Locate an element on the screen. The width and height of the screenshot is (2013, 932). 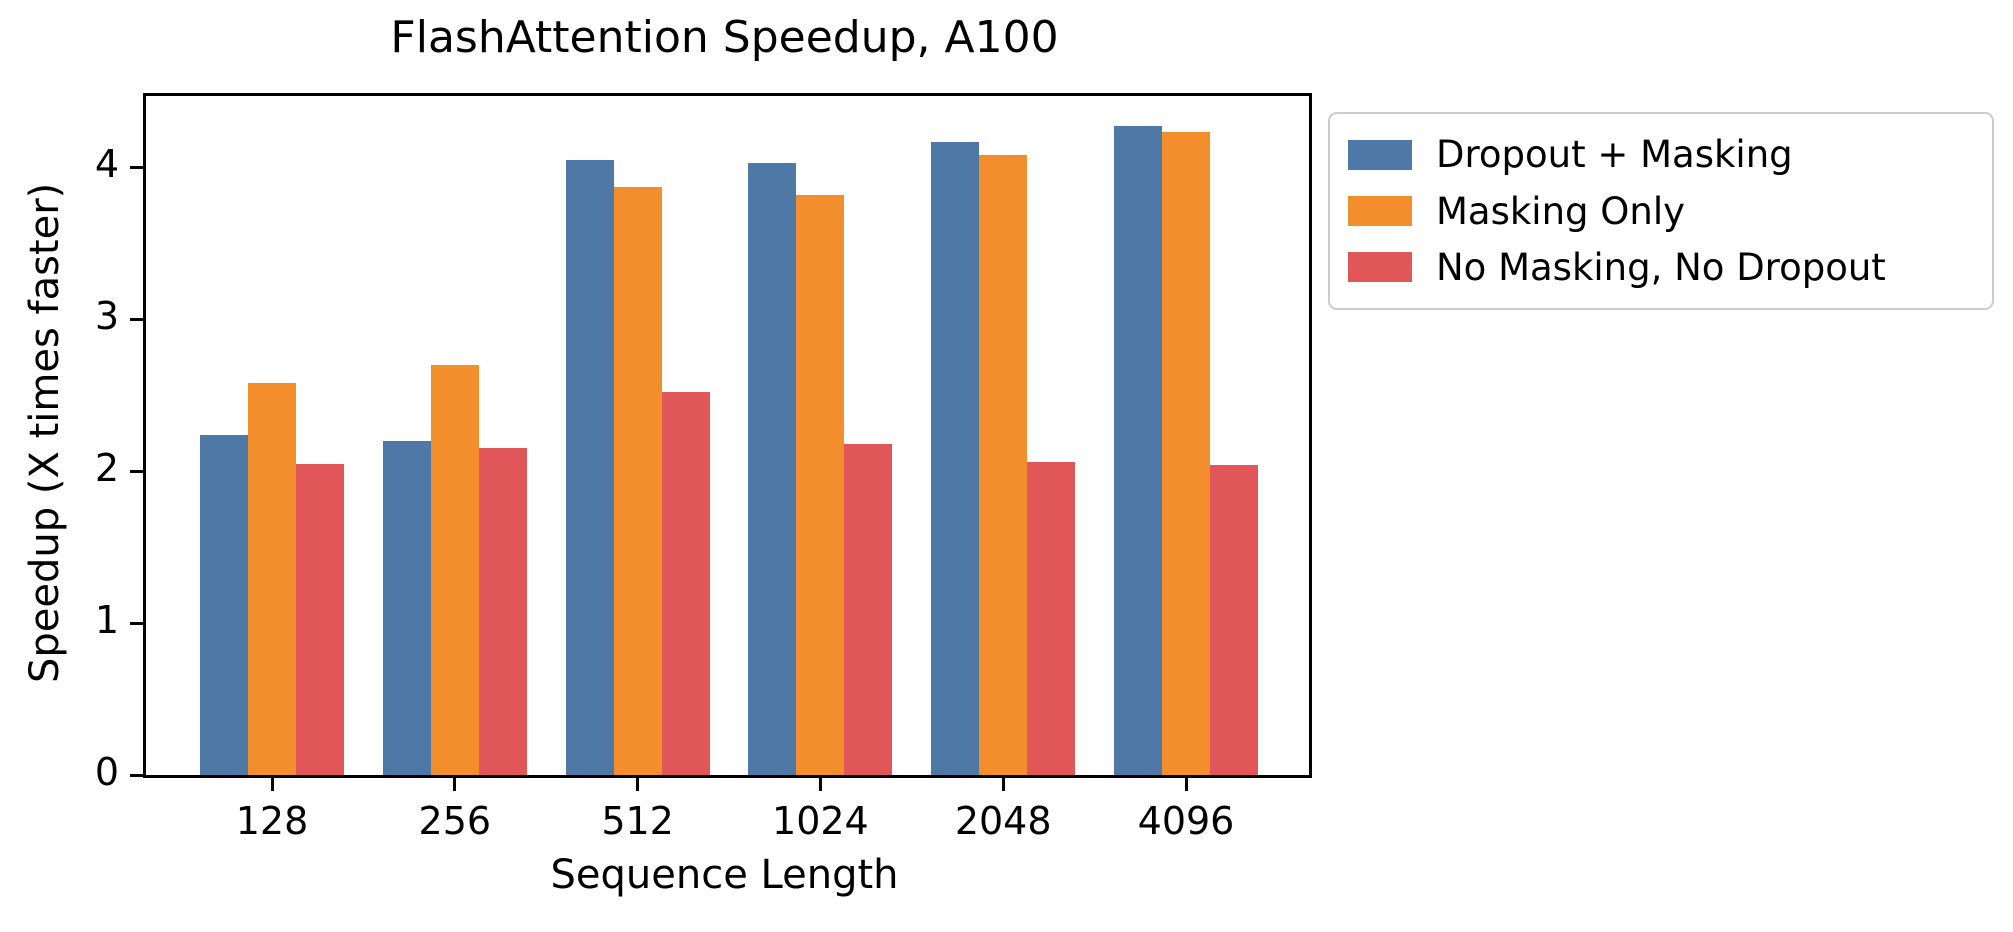
legend-item: Dropout + Masking is located at coordinates (1661, 154).